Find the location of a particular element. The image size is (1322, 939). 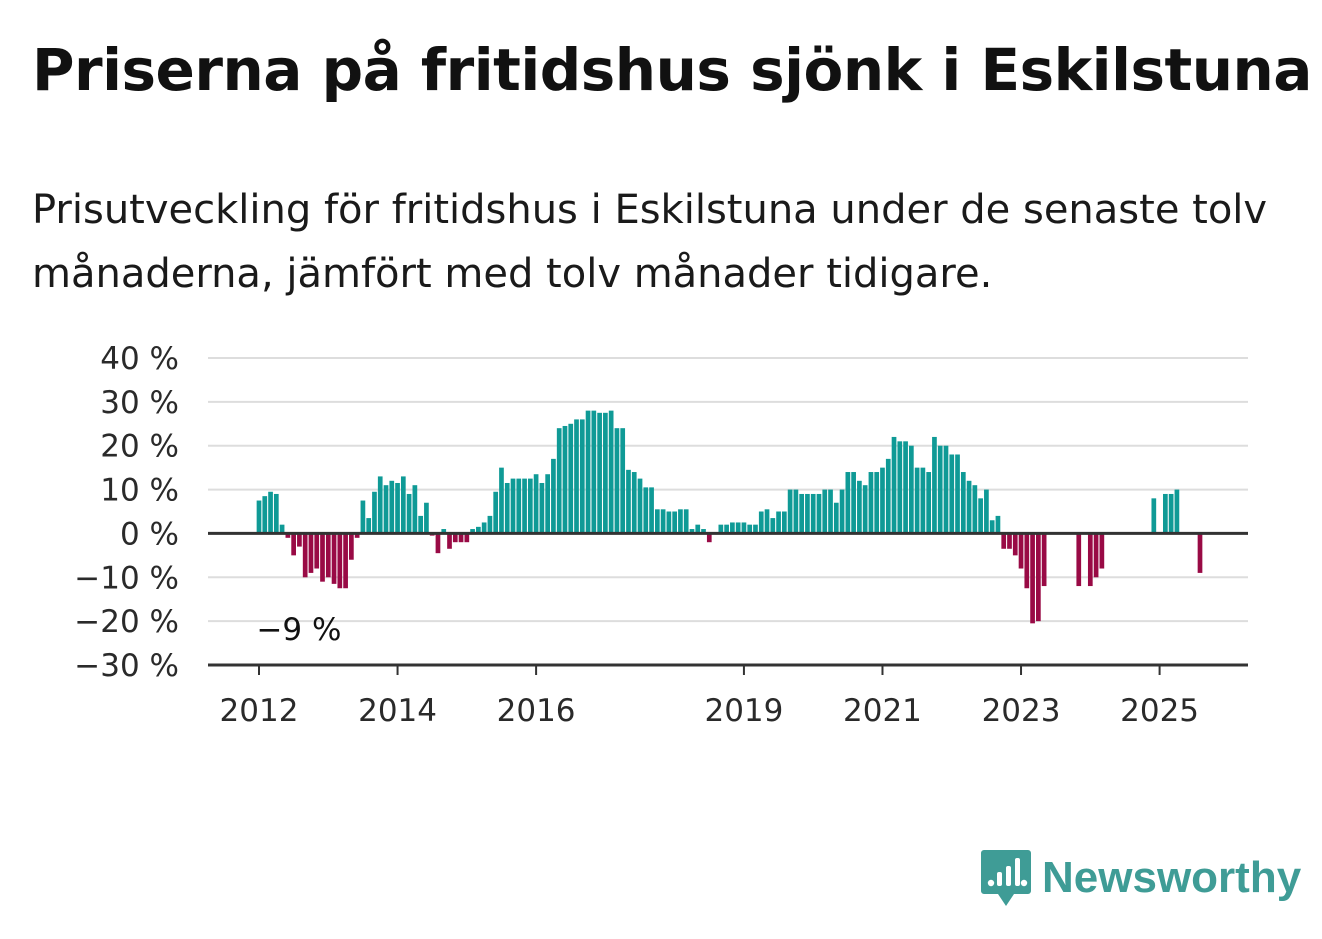

newsworthy-logo-icon is located at coordinates (1006, 878).